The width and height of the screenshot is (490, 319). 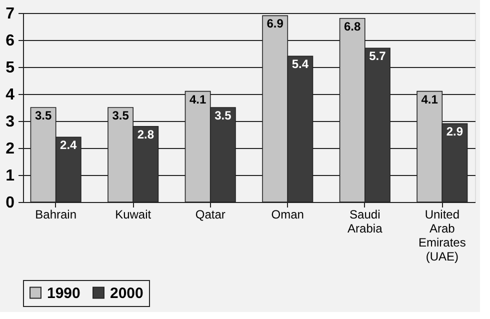 I want to click on data-label: 5.4, so click(x=300, y=64).